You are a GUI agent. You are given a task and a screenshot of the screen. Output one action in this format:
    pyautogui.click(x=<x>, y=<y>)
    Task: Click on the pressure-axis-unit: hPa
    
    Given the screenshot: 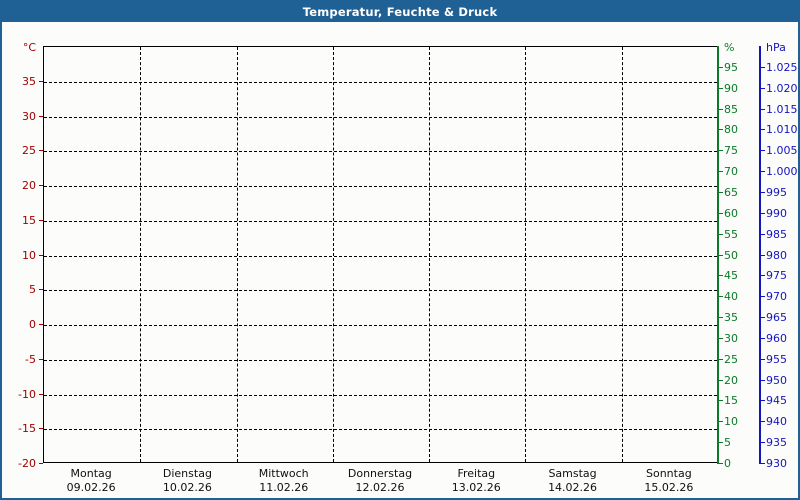 What is the action you would take?
    pyautogui.click(x=776, y=47)
    